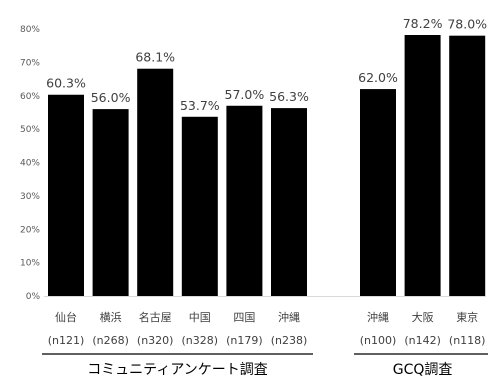  I want to click on y-tick-label: 10%, so click(30, 264).